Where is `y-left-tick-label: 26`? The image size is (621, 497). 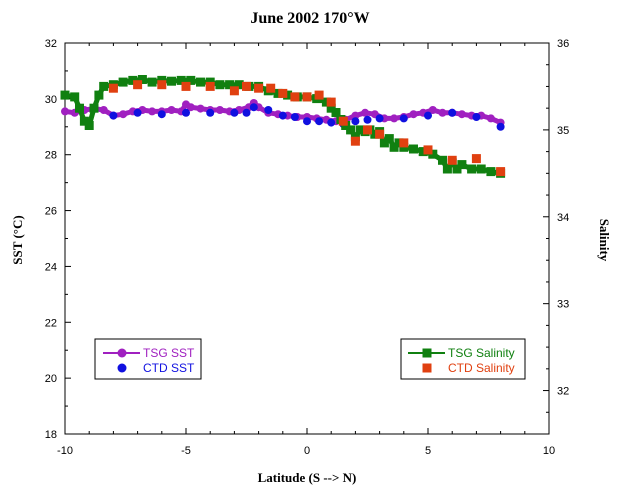 y-left-tick-label: 26 is located at coordinates (51, 212).